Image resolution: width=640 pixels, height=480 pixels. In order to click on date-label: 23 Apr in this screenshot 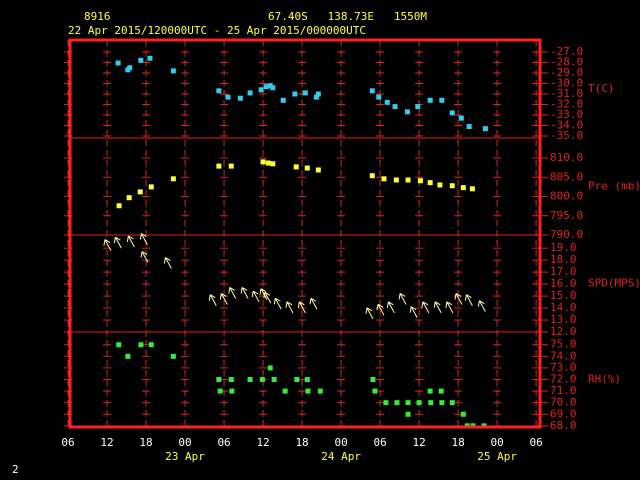, I will do `click(185, 456)`.